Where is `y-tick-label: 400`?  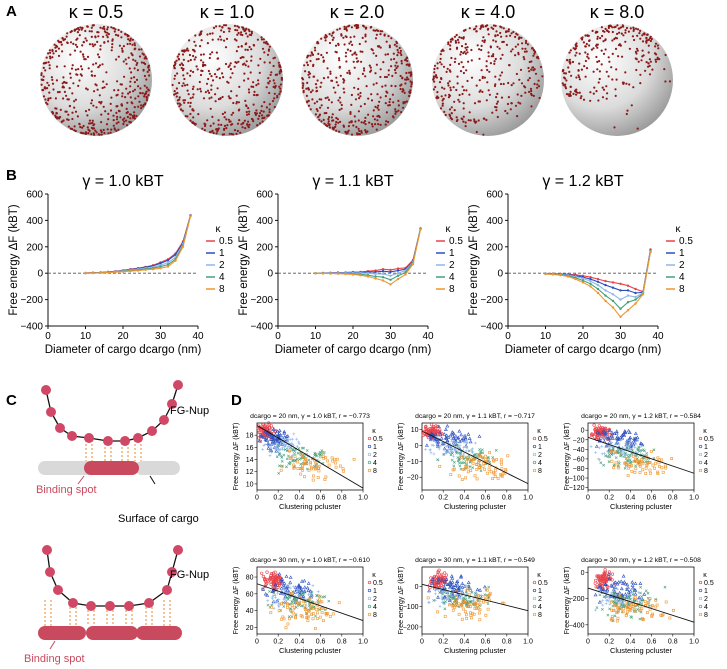 y-tick-label: 400 is located at coordinates (34, 221).